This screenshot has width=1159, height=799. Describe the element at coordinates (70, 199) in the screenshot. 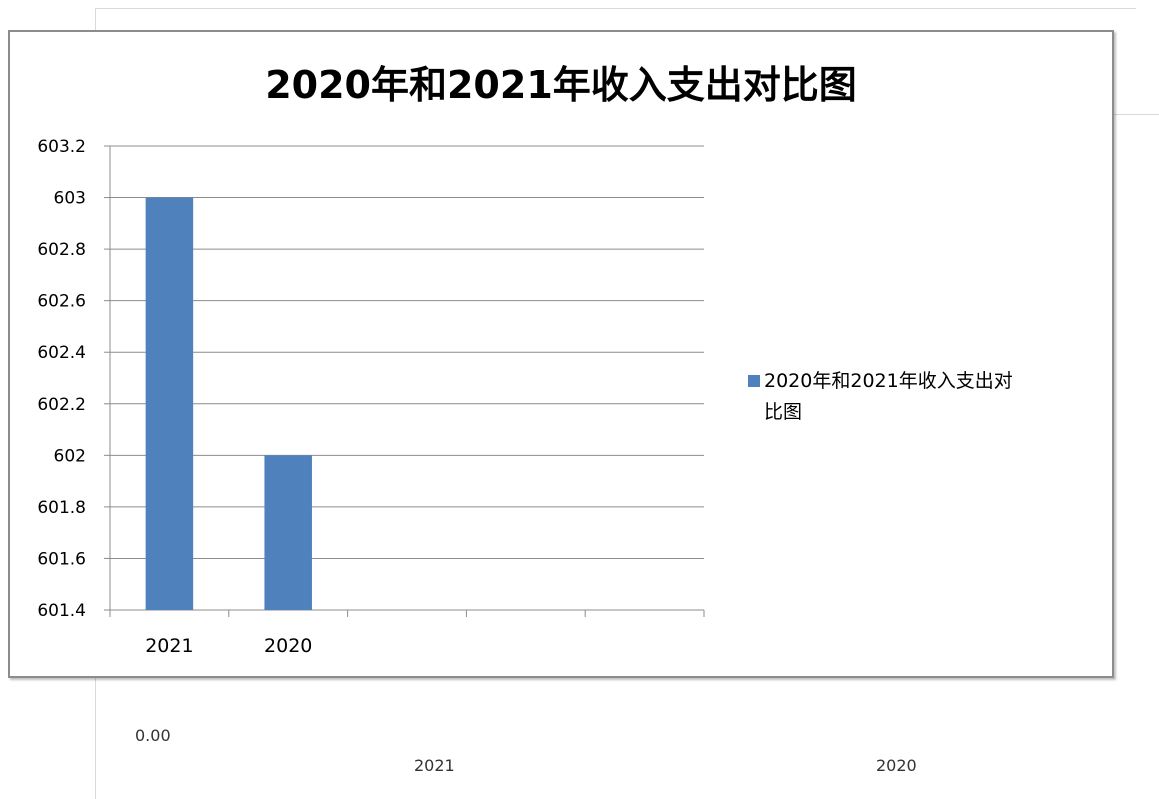

I see `y-tick-label: 603` at that location.